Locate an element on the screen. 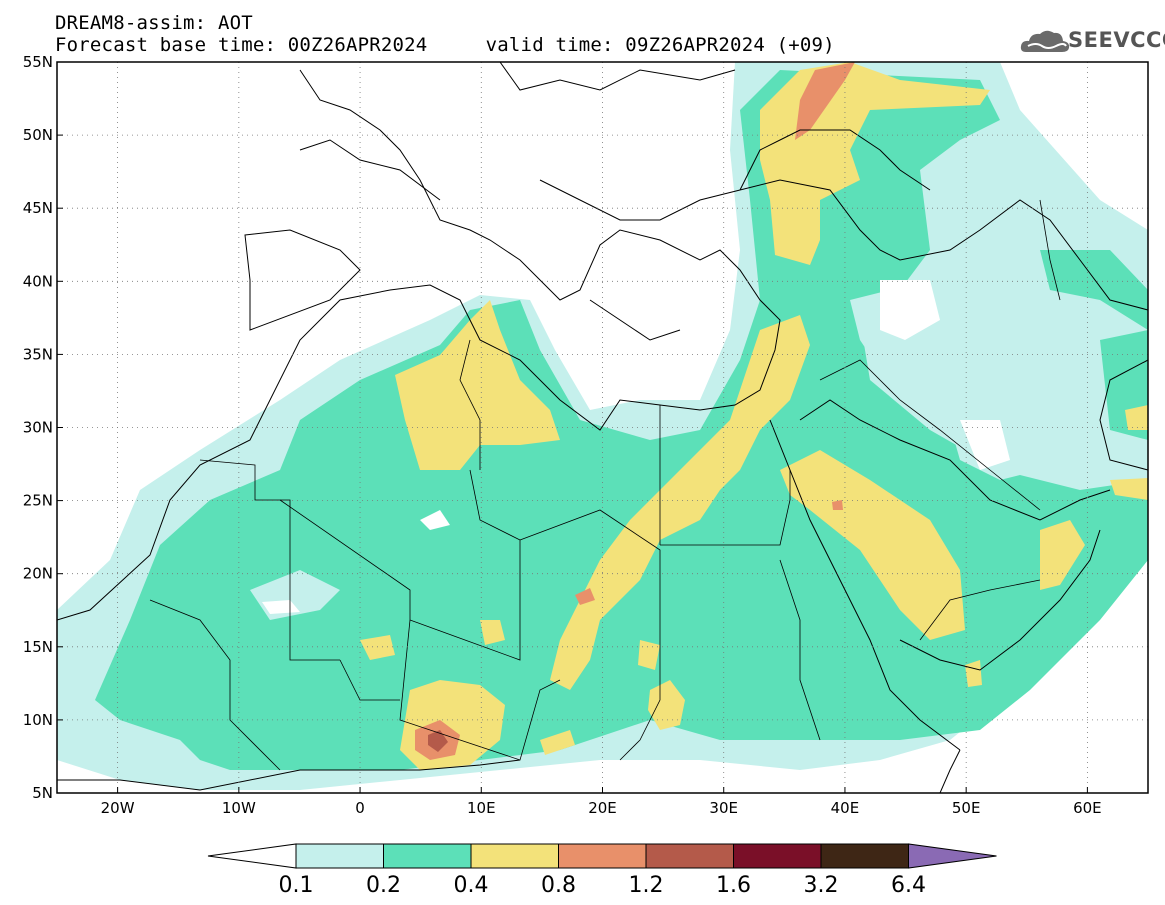 This screenshot has height=905, width=1165. lat-tick-label: 40N is located at coordinates (38, 281).